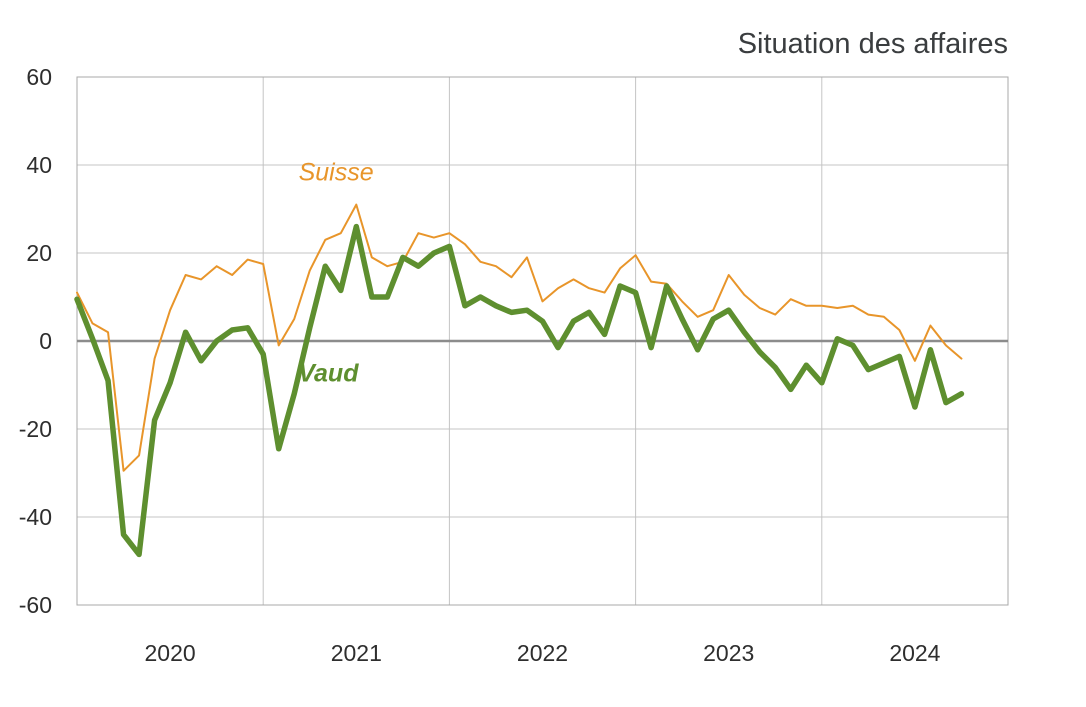  I want to click on y-tick-label: 0, so click(45, 341).